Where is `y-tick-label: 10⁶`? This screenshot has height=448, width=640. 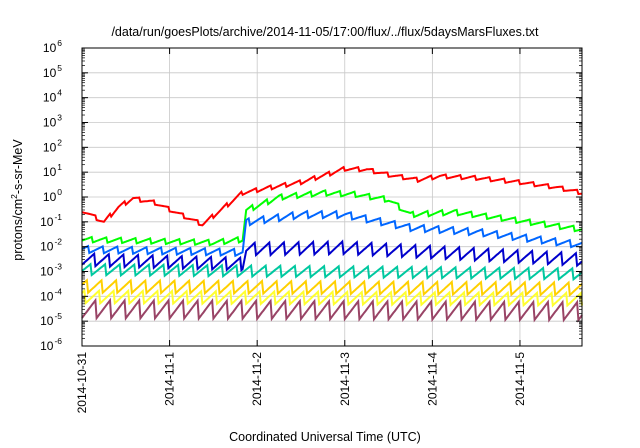 y-tick-label: 10⁶ is located at coordinates (52, 46).